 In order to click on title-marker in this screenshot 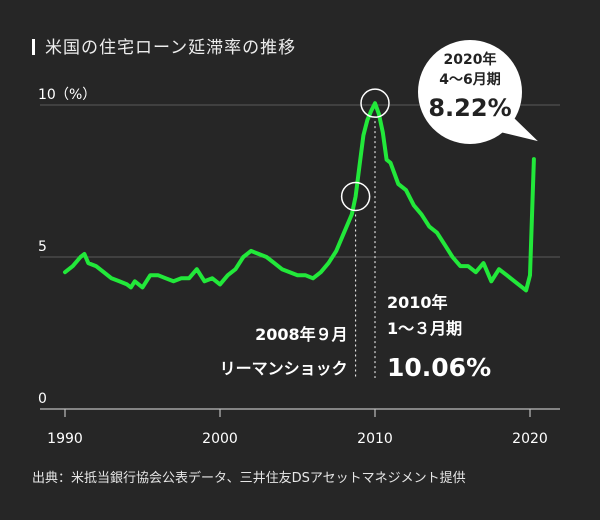, I will do `click(33, 47)`.